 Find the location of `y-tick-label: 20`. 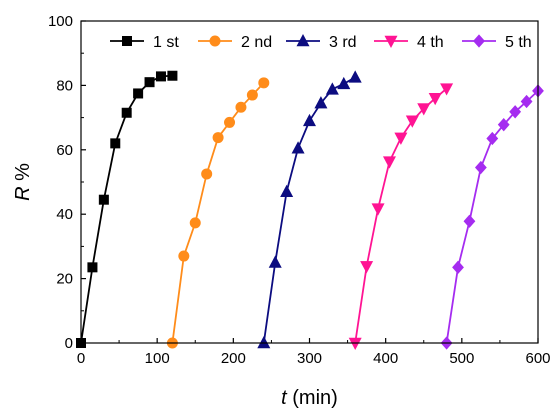

y-tick-label: 20 is located at coordinates (64, 279).